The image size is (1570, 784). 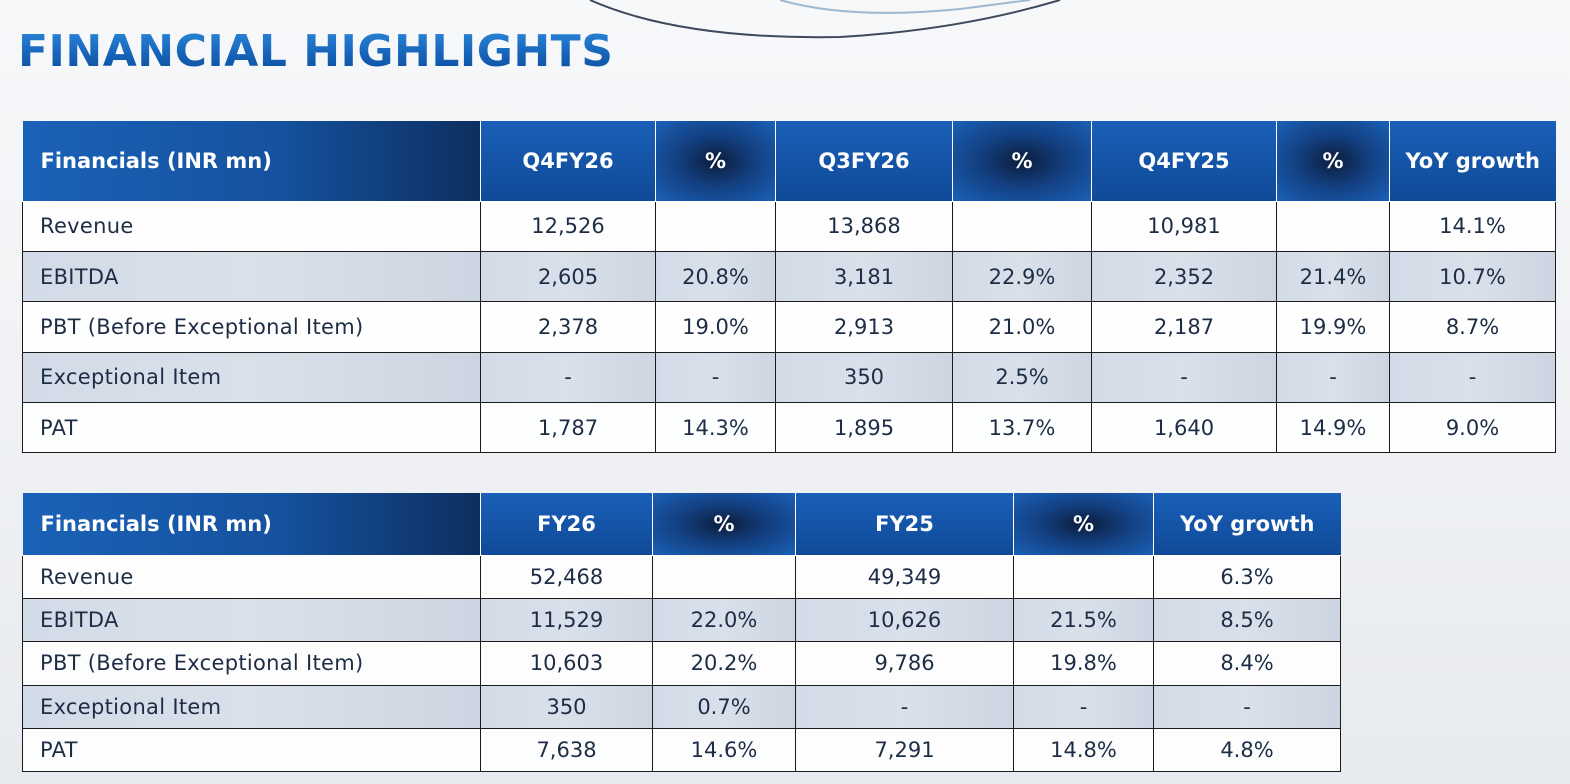 What do you see at coordinates (1184, 428) in the screenshot?
I see `table-cell: 1,640` at bounding box center [1184, 428].